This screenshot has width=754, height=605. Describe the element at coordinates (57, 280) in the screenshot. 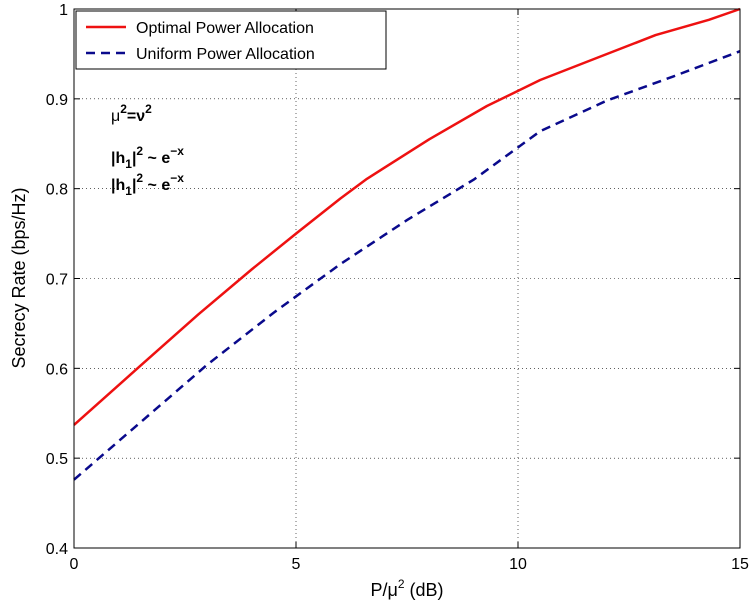

I see `y-tick-label: 0.7` at that location.